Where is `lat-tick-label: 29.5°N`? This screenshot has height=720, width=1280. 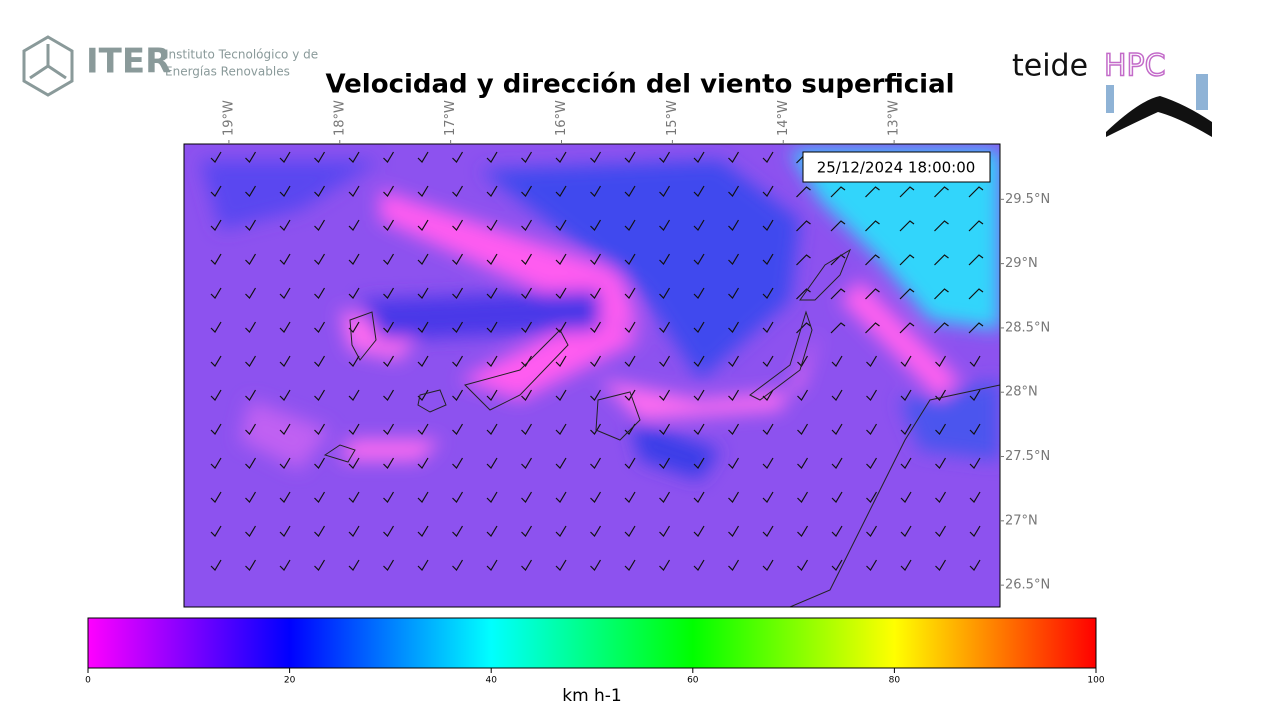
lat-tick-label: 29.5°N is located at coordinates (1027, 199).